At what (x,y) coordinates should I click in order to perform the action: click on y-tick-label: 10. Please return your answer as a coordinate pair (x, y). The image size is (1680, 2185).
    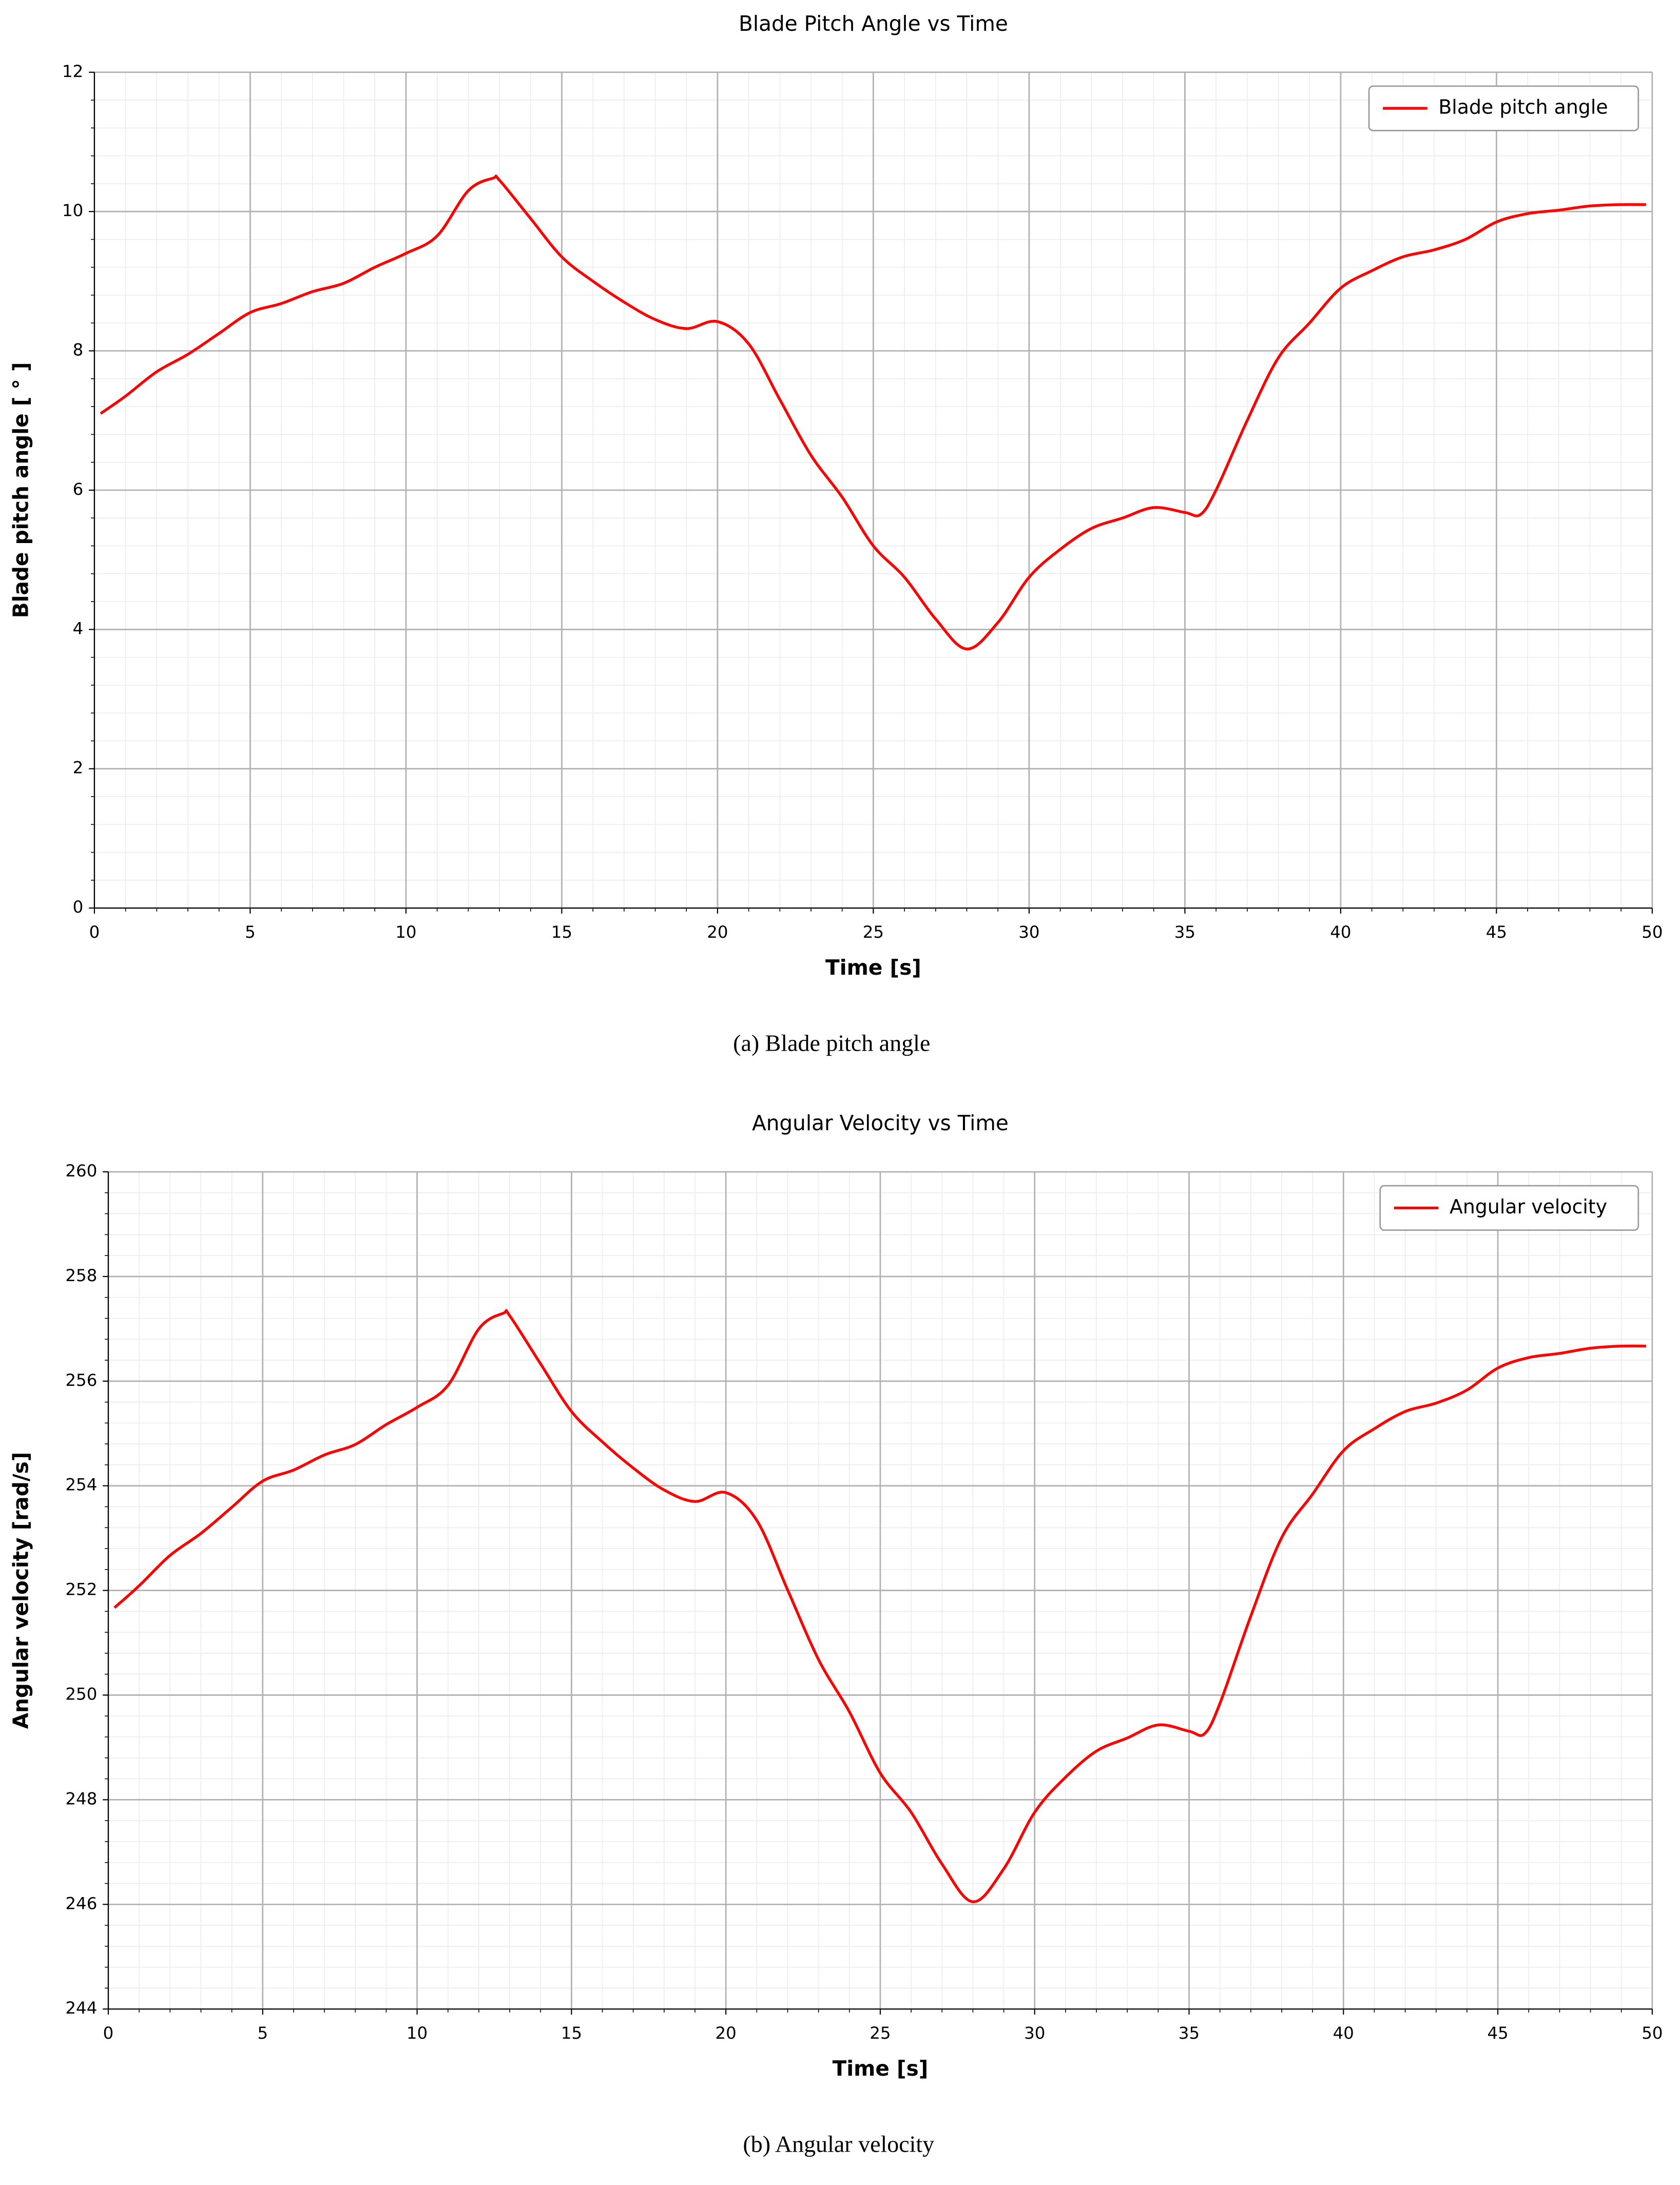
    Looking at the image, I should click on (73, 211).